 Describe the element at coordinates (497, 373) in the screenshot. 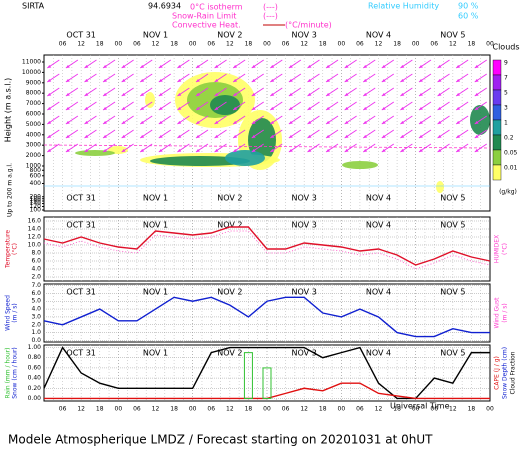

I see `y2-axis-label: CAPE (J / g)` at that location.